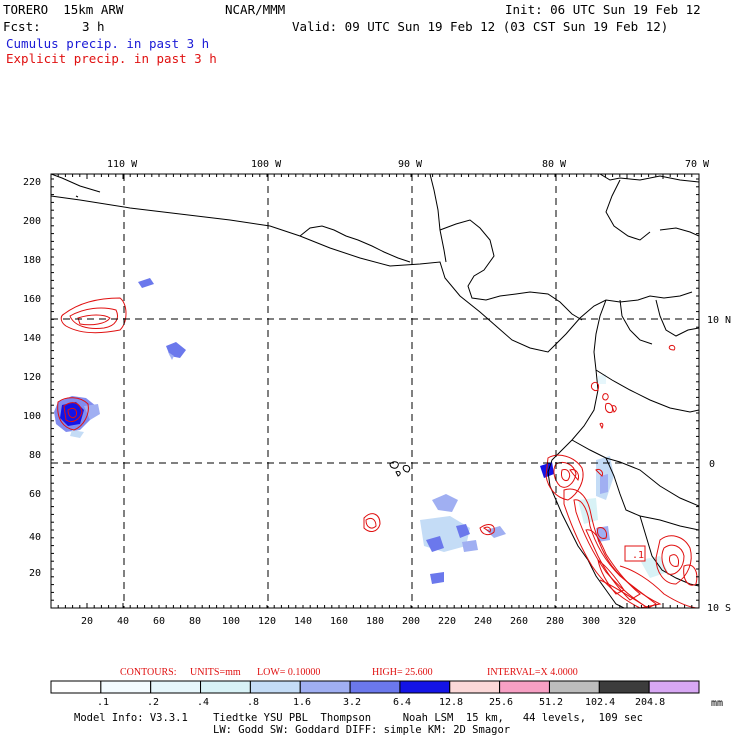 Image resolution: width=740 pixels, height=740 pixels. What do you see at coordinates (35, 494) in the screenshot?
I see `y-tick-label: 60` at bounding box center [35, 494].